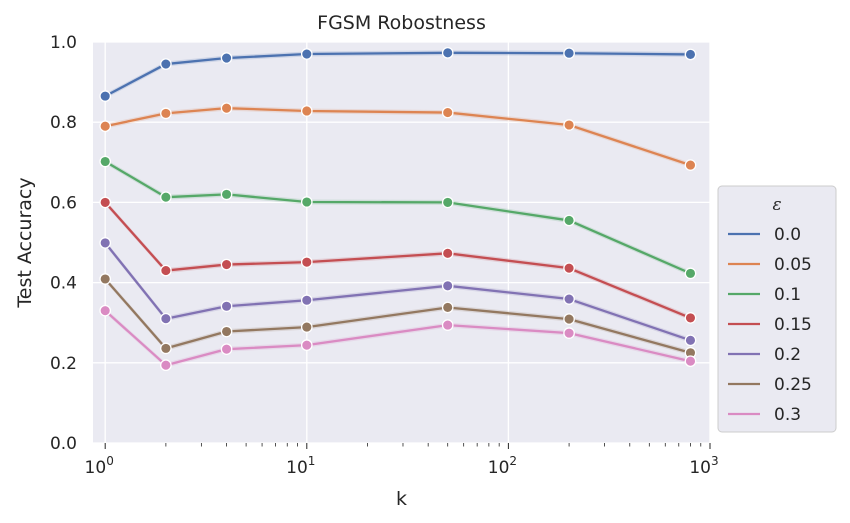 Image resolution: width=850 pixels, height=523 pixels. Describe the element at coordinates (63, 444) in the screenshot. I see `y-tick-label: 0.0` at that location.